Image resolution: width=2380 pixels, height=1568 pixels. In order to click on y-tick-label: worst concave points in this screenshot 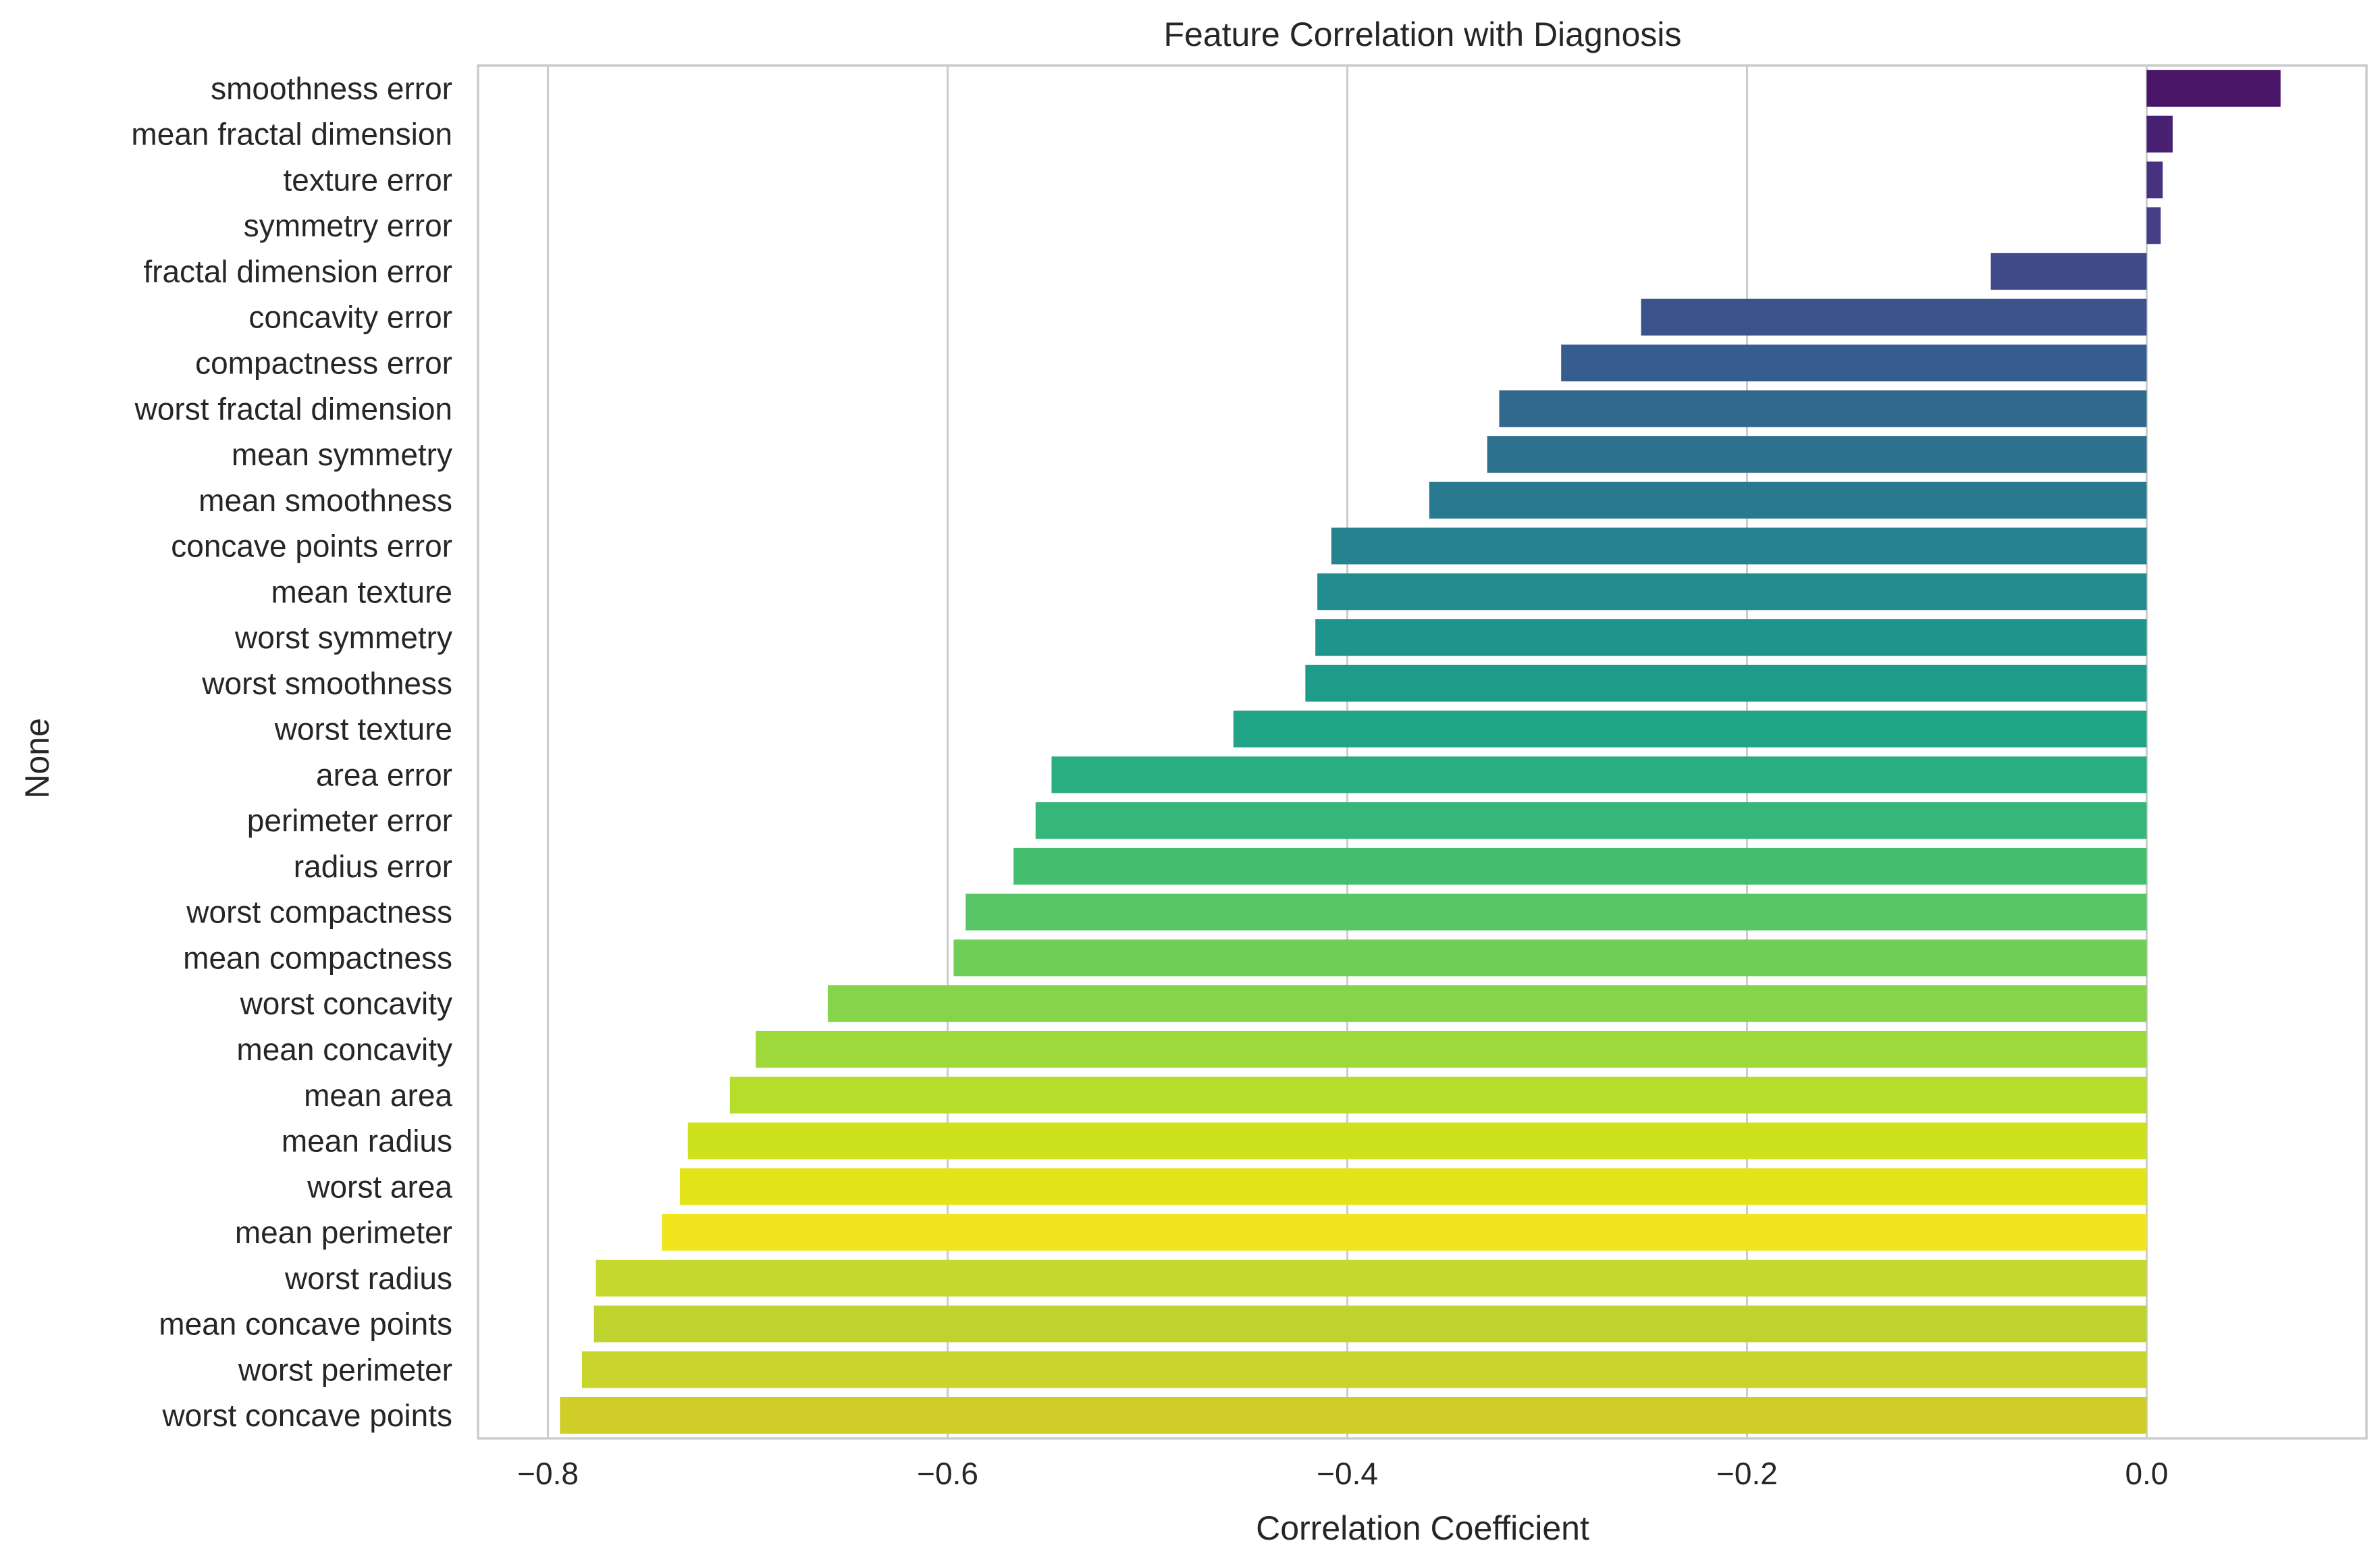, I will do `click(306, 1415)`.